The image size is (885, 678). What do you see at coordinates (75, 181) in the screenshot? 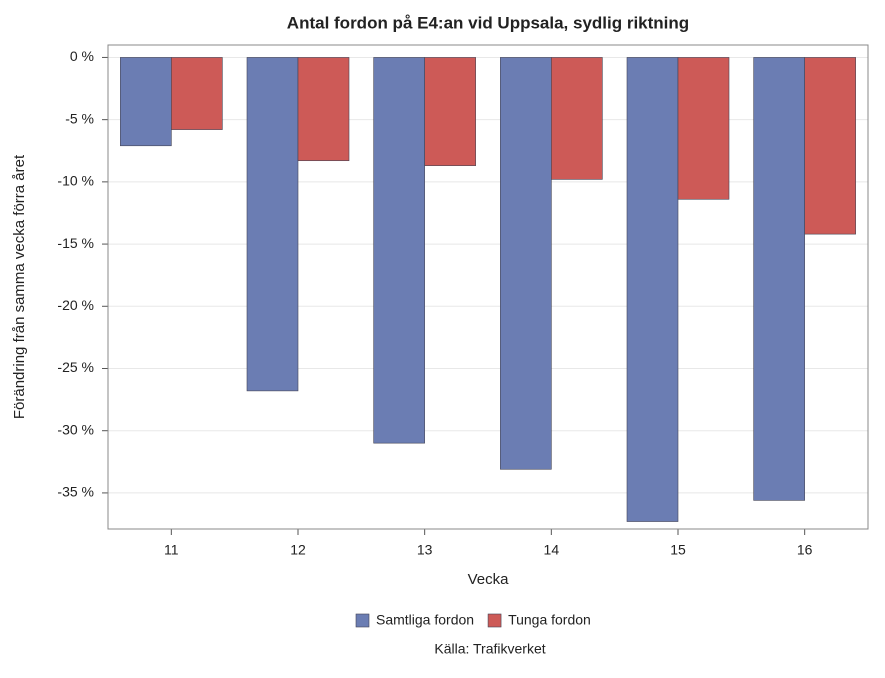
I see `y-tick-label: -10 %` at bounding box center [75, 181].